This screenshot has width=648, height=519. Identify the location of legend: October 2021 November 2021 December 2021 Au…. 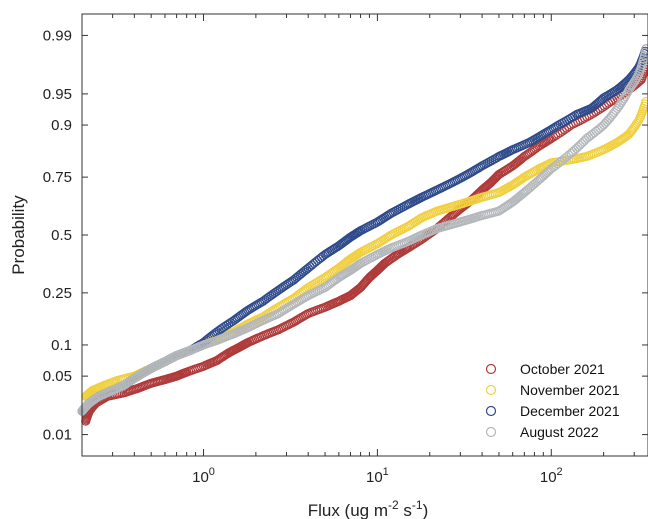
(552, 400).